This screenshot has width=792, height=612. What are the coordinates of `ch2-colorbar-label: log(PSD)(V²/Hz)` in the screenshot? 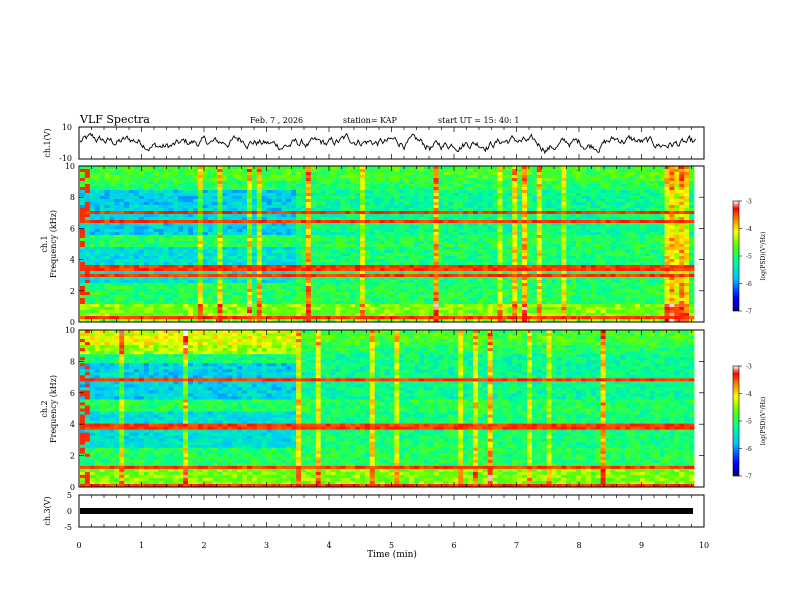 It's located at (763, 421).